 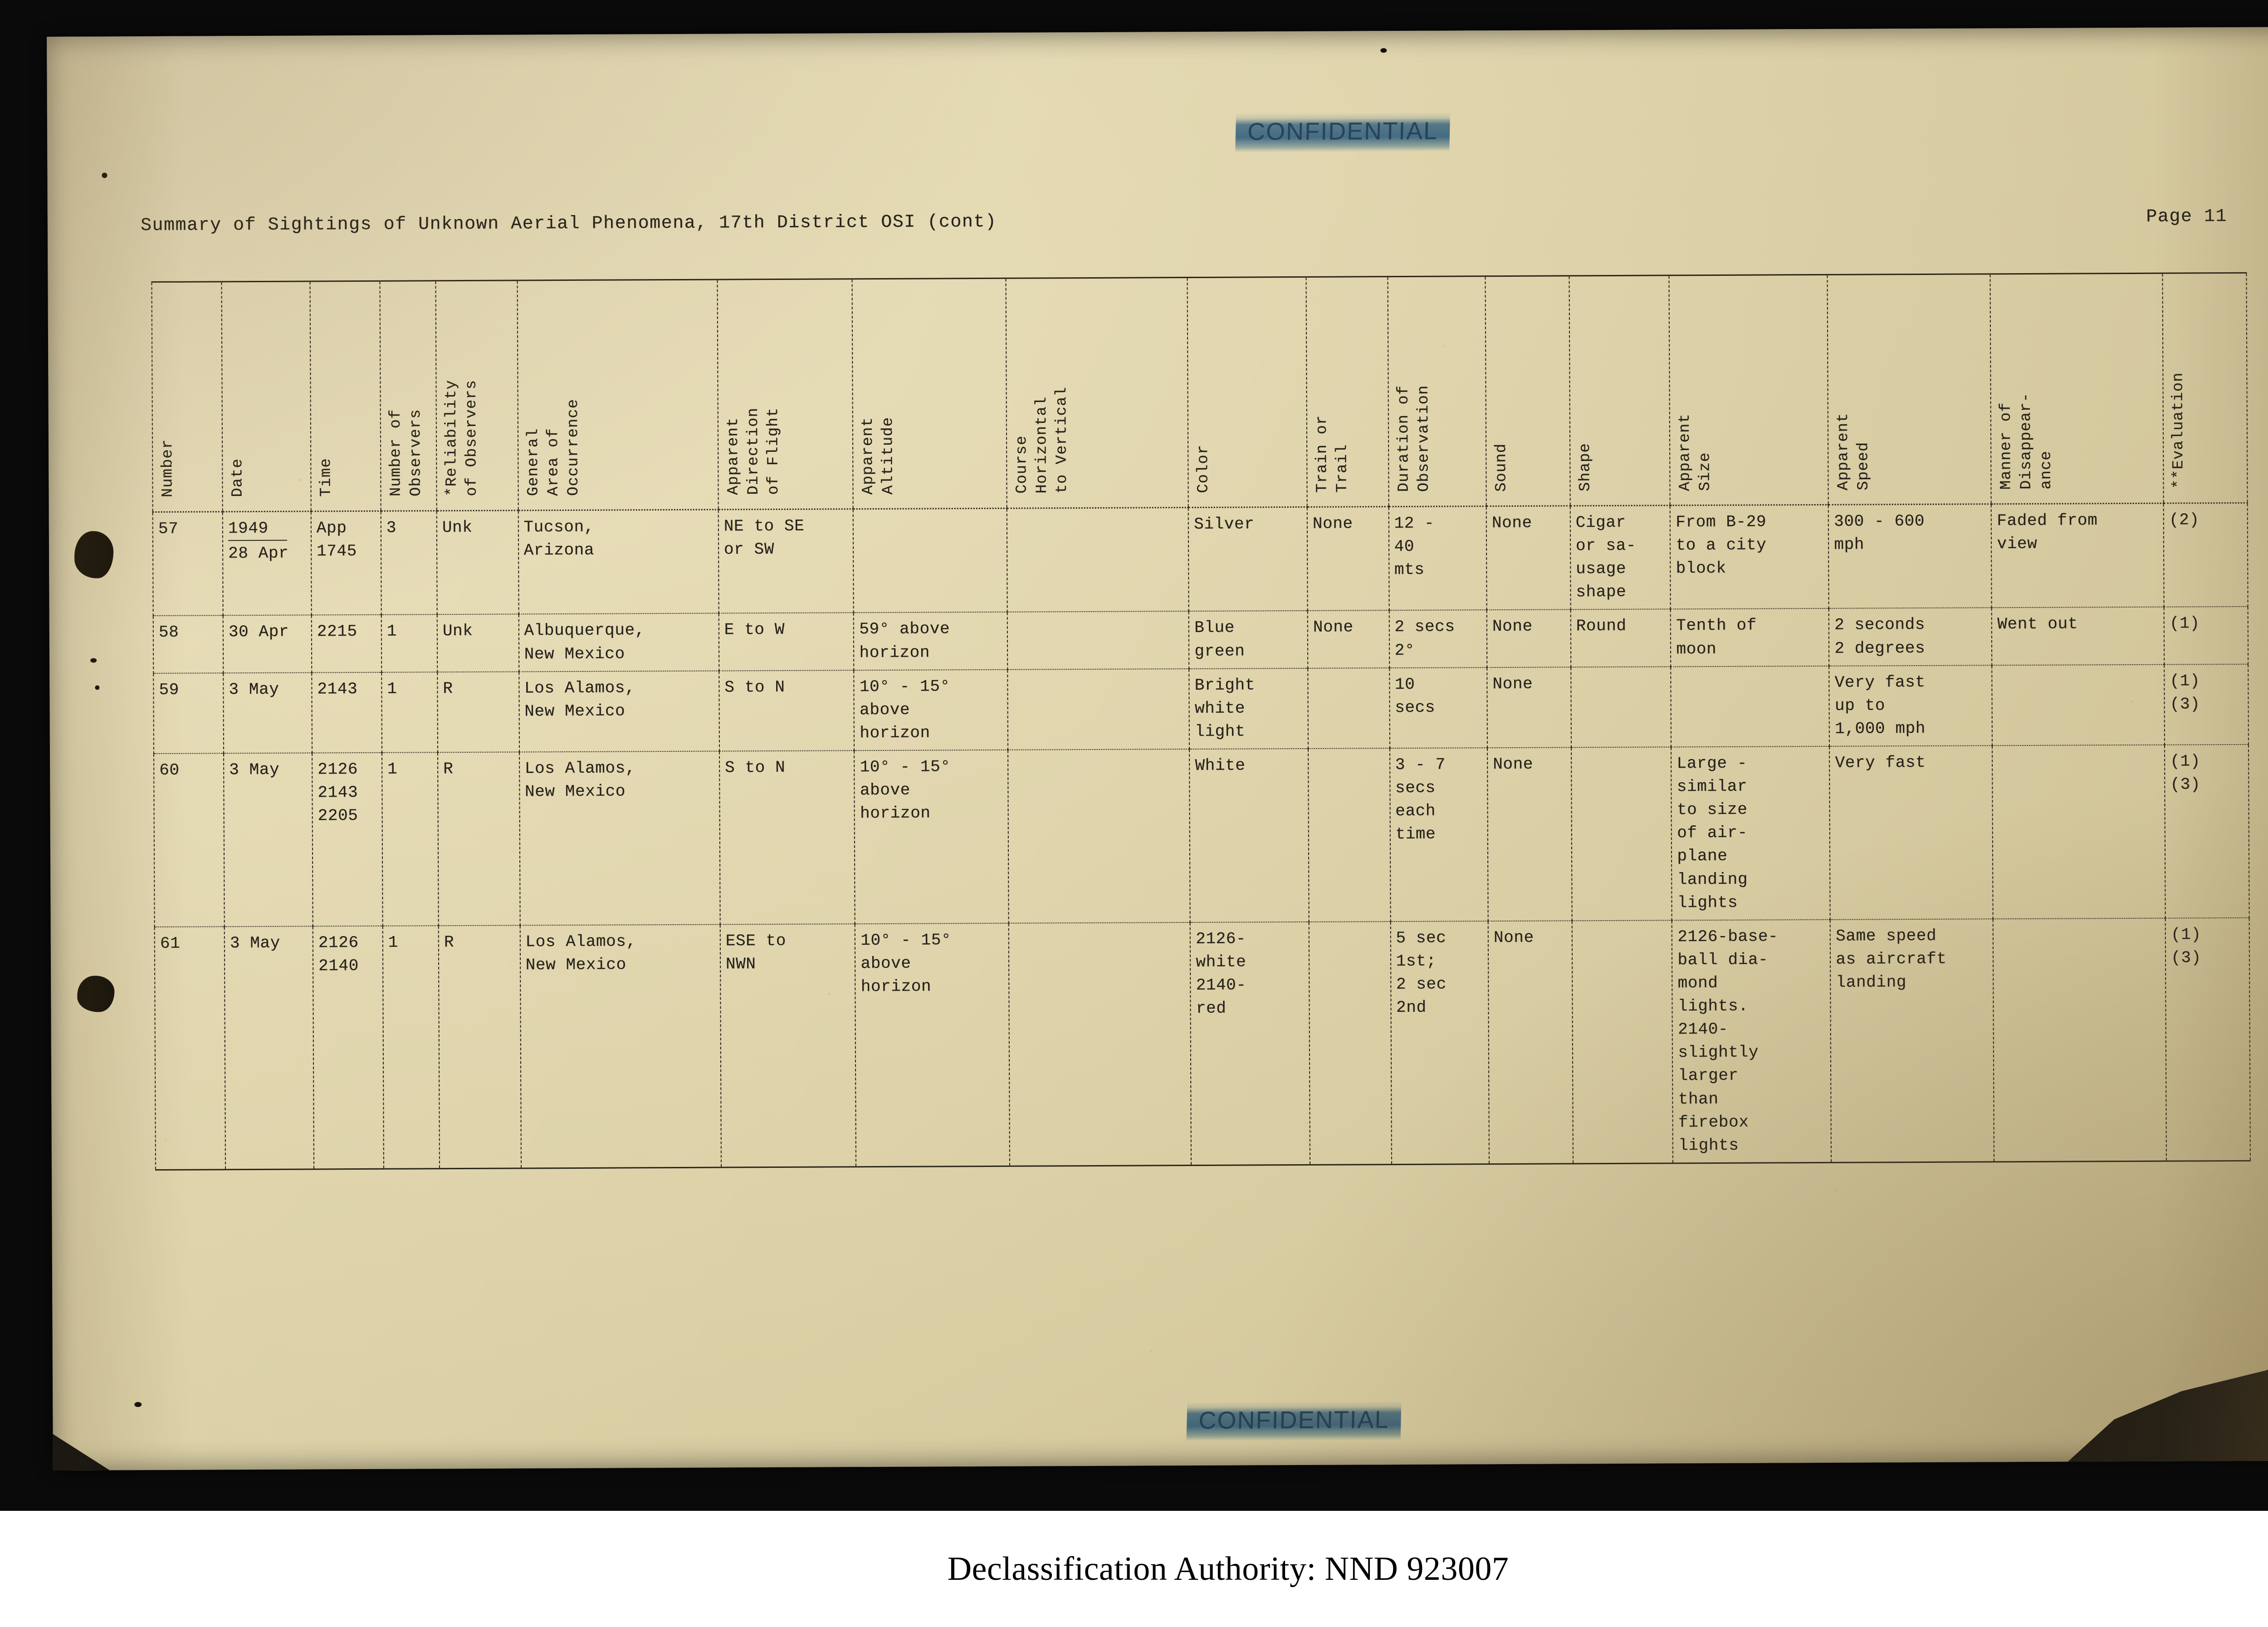 What do you see at coordinates (553, 447) in the screenshot?
I see `column-header-area-label: General Area of Occurrence` at bounding box center [553, 447].